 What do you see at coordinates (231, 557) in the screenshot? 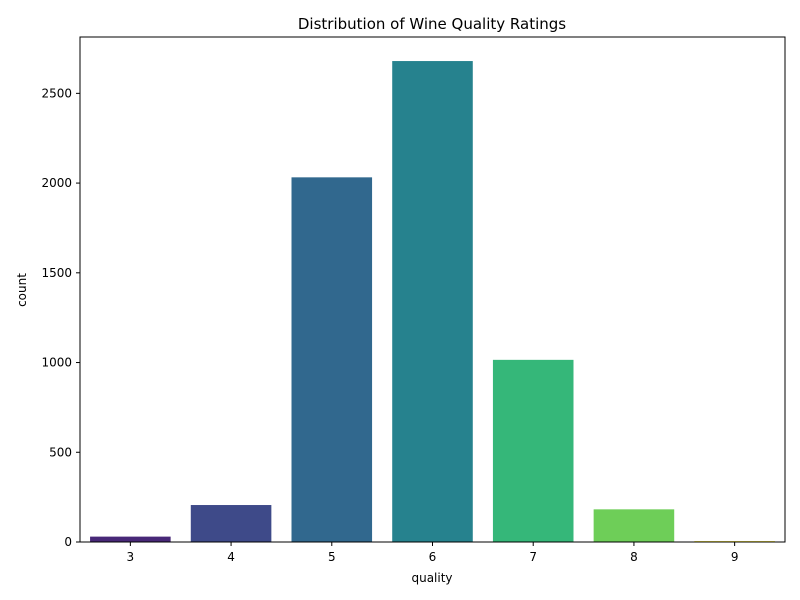
I see `x-tick-label: 4` at bounding box center [231, 557].